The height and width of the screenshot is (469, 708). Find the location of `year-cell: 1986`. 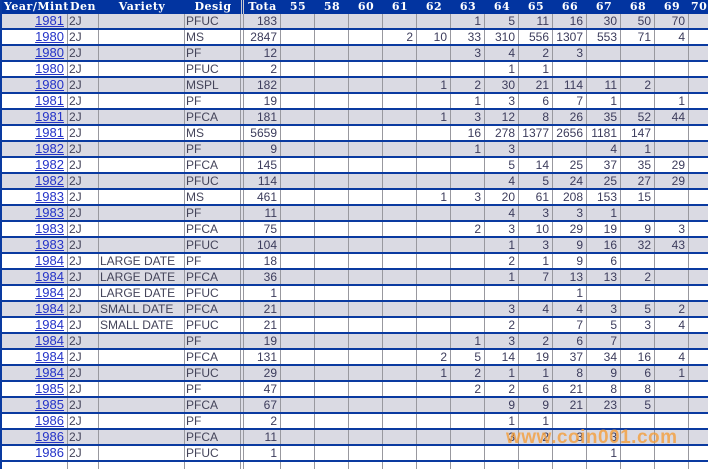

year-cell: 1986 is located at coordinates (35, 421).